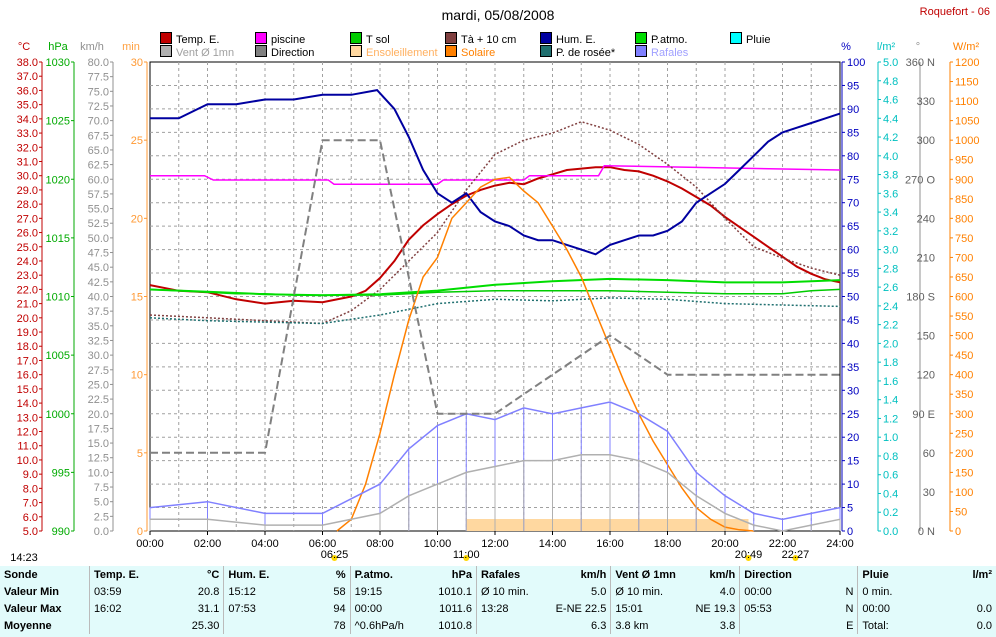 The width and height of the screenshot is (996, 637). I want to click on unit-percent: %, so click(846, 47).